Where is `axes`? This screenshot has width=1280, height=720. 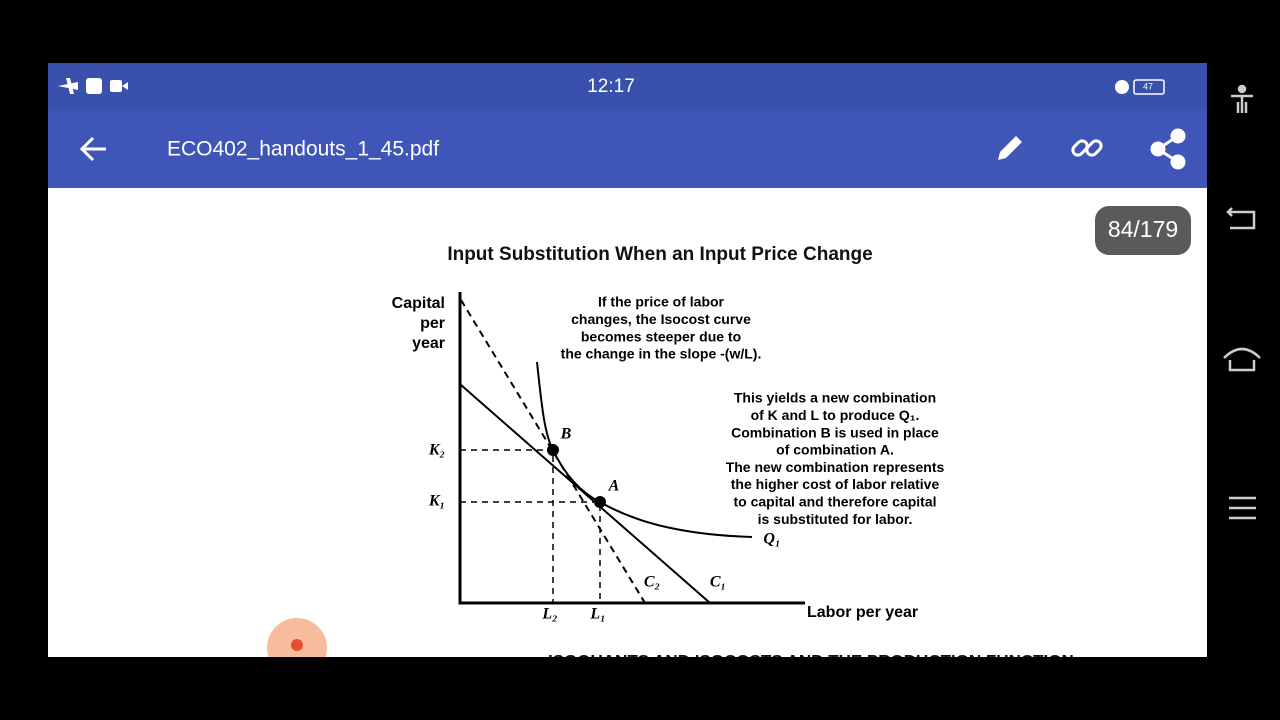 axes is located at coordinates (631, 448).